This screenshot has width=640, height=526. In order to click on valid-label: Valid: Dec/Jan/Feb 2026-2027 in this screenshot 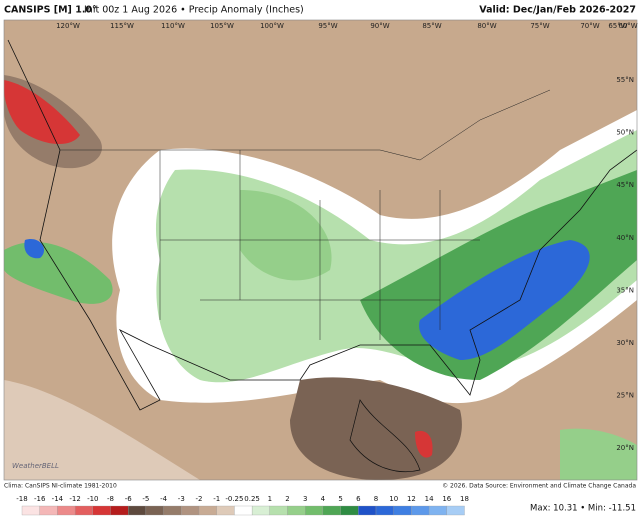, I will do `click(557, 10)`.